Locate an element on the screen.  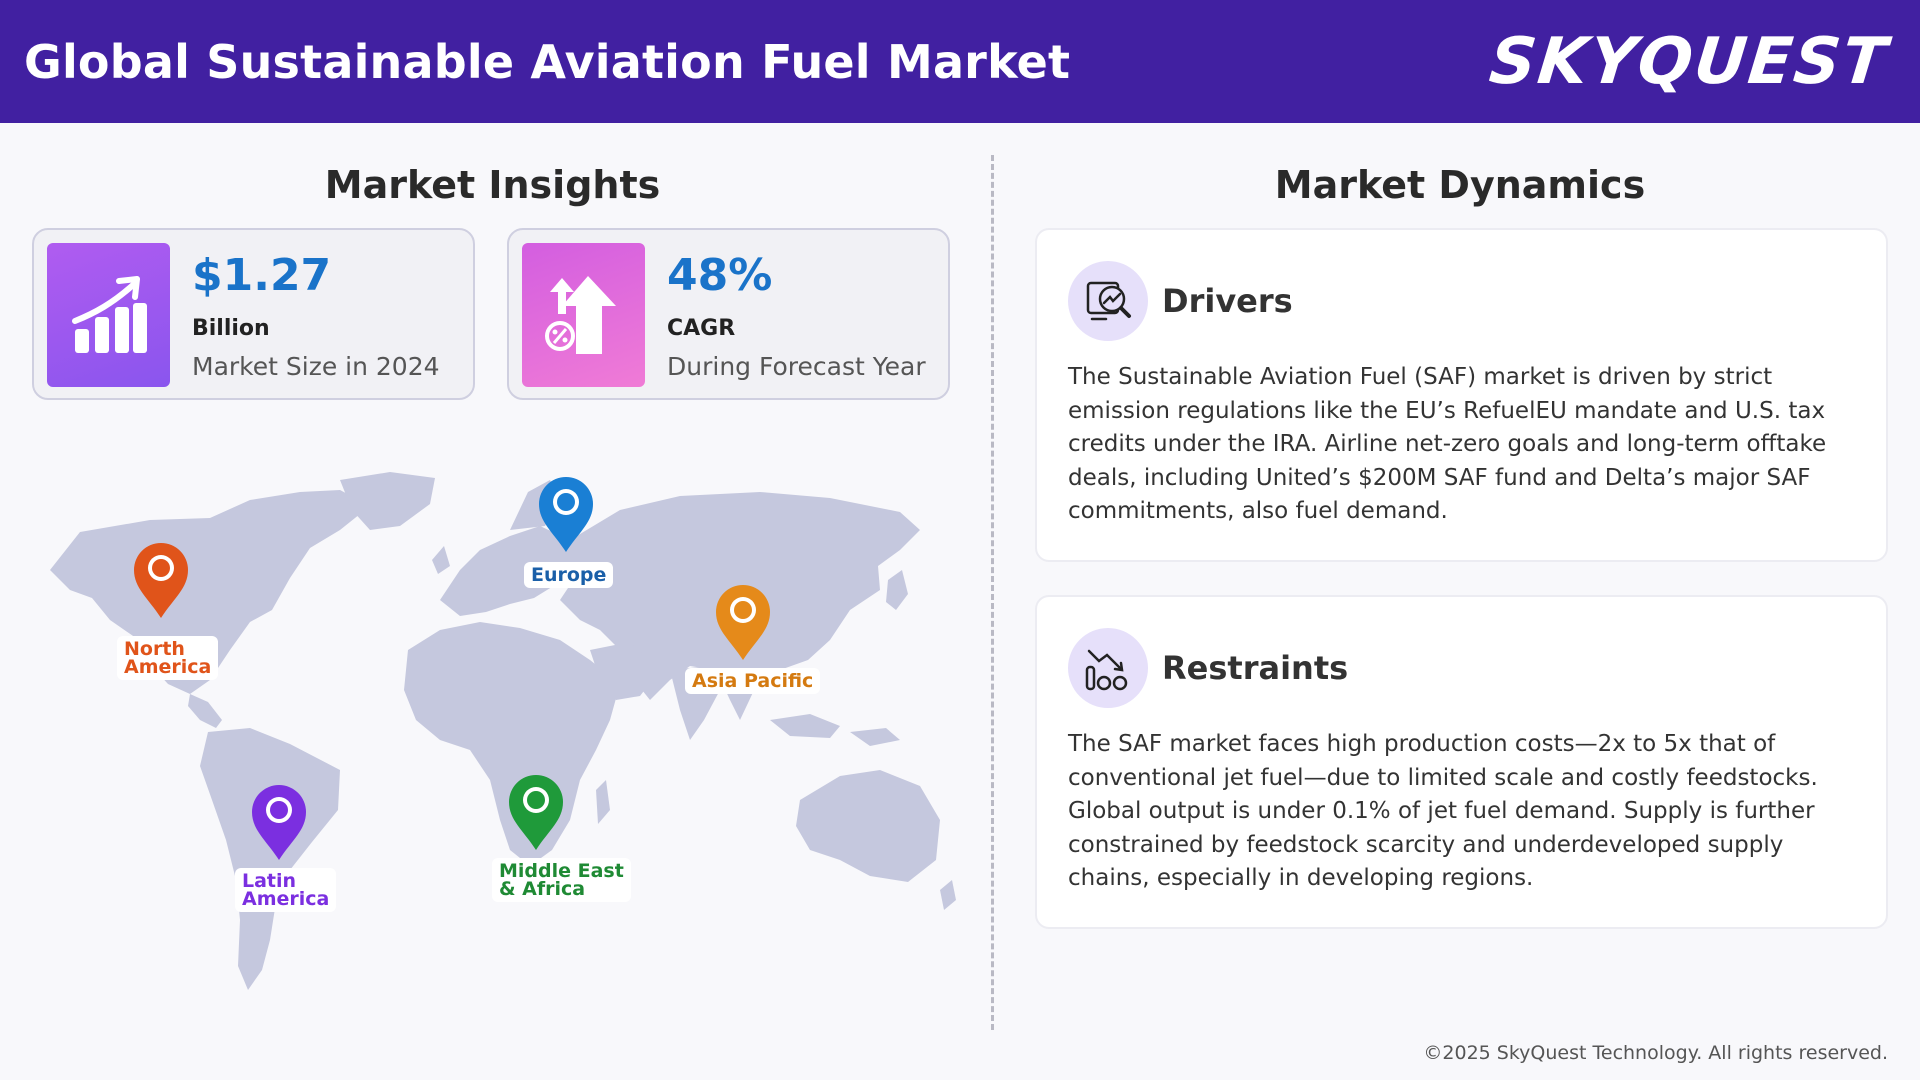
market-size-value: $1.27 is located at coordinates (262, 275).